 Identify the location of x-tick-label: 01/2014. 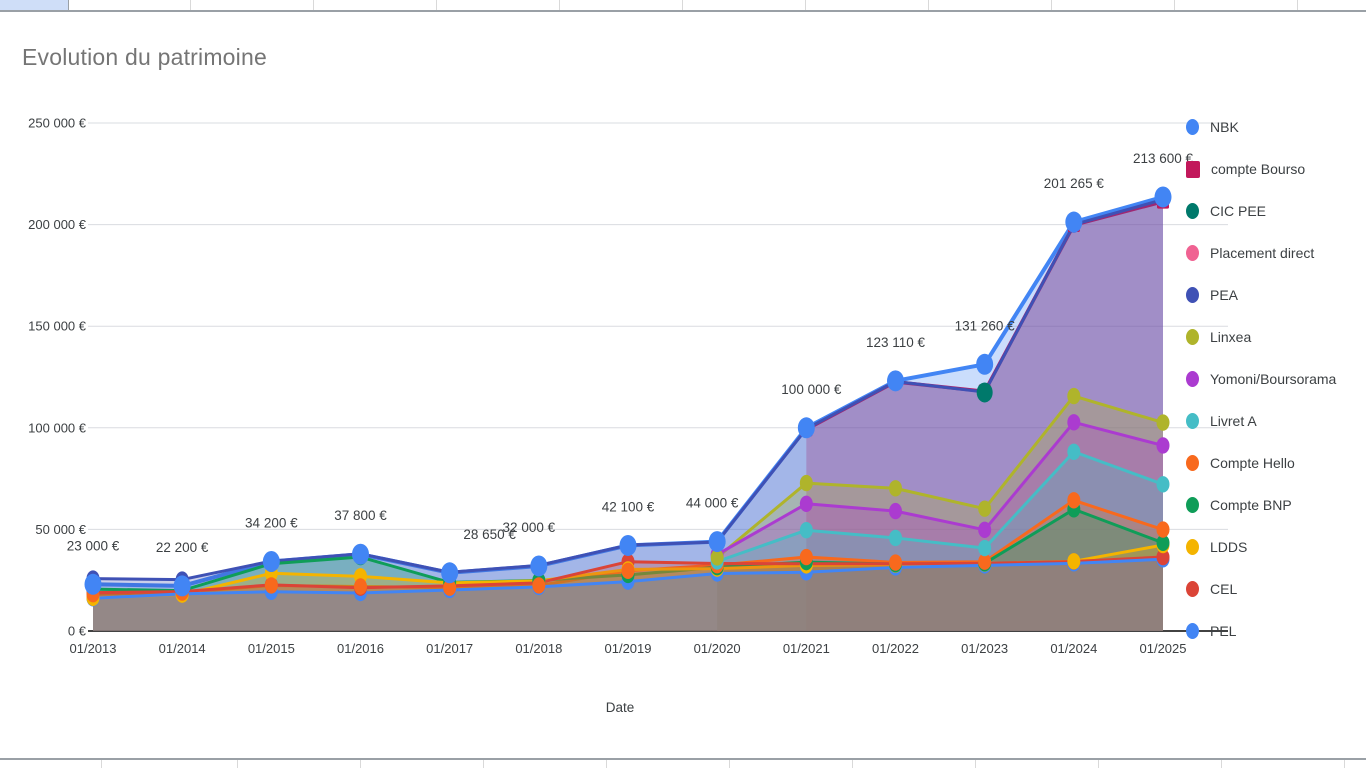
(182, 648).